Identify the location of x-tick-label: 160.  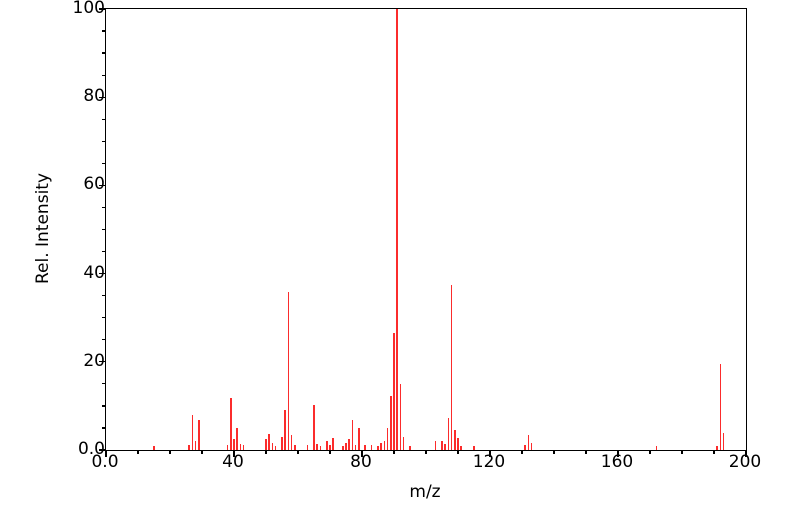
(617, 462).